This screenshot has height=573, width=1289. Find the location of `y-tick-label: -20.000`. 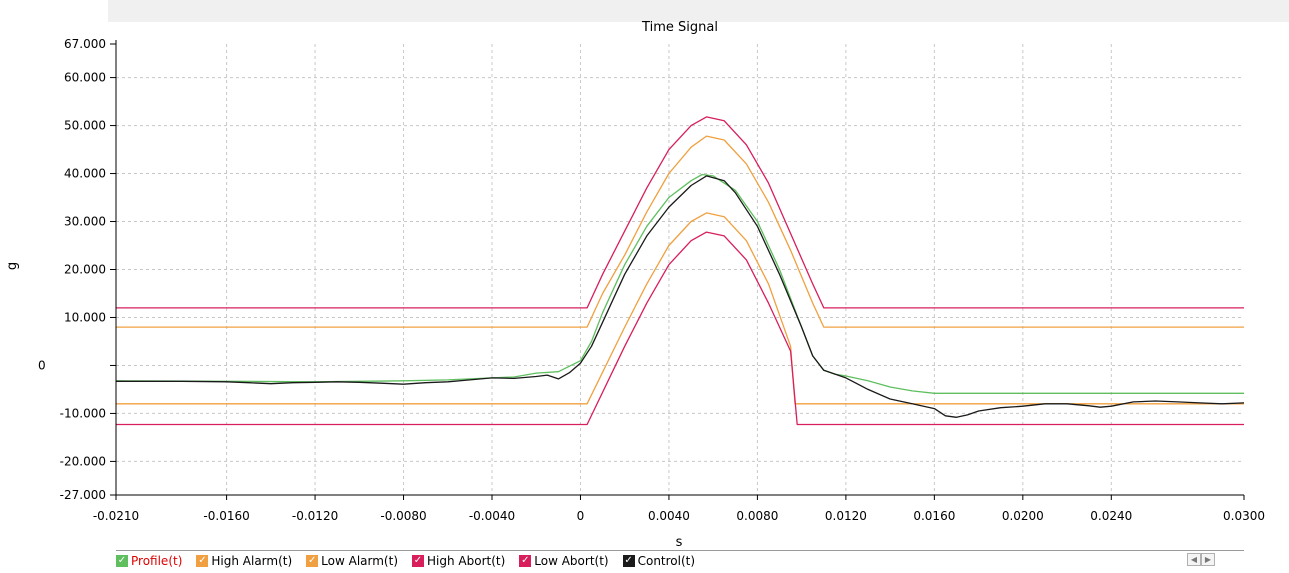

y-tick-label: -20.000 is located at coordinates (83, 461).